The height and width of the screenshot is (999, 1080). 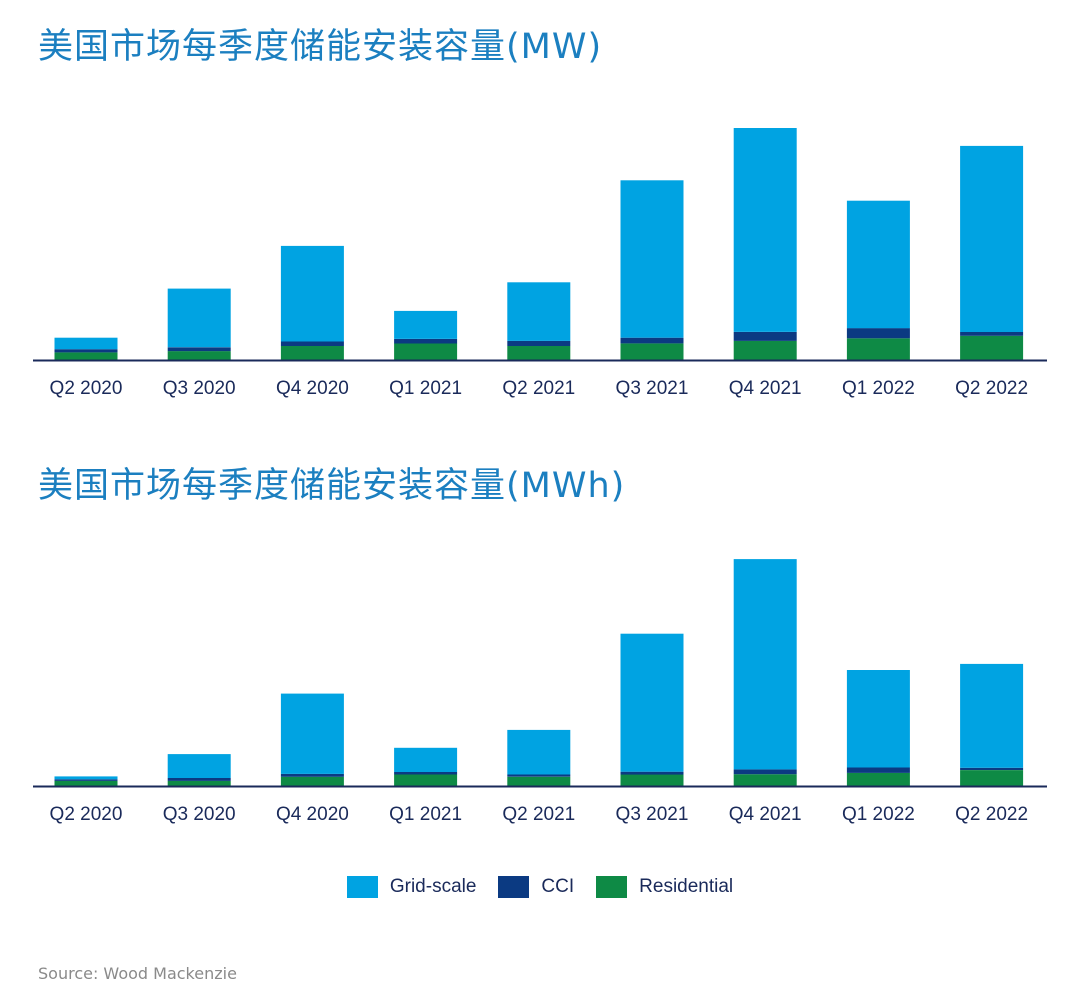 I want to click on legend-item-cci: CCI, so click(x=536, y=887).